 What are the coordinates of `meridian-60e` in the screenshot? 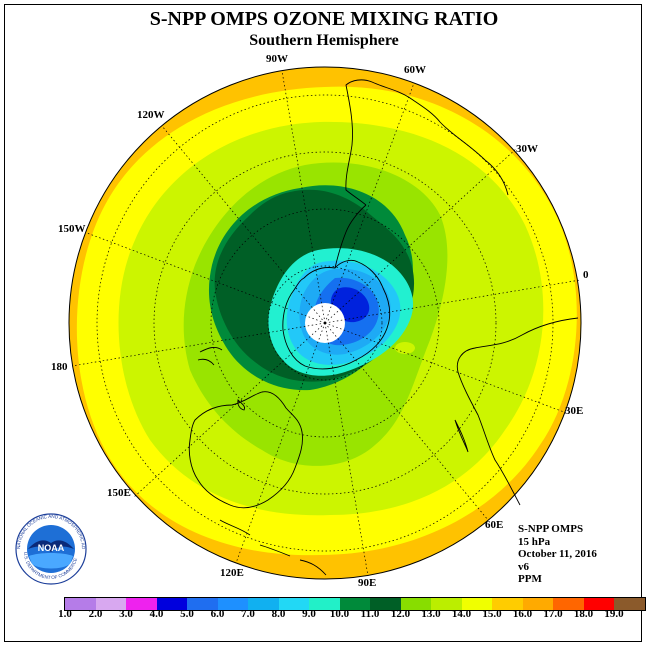 It's located at (406, 421).